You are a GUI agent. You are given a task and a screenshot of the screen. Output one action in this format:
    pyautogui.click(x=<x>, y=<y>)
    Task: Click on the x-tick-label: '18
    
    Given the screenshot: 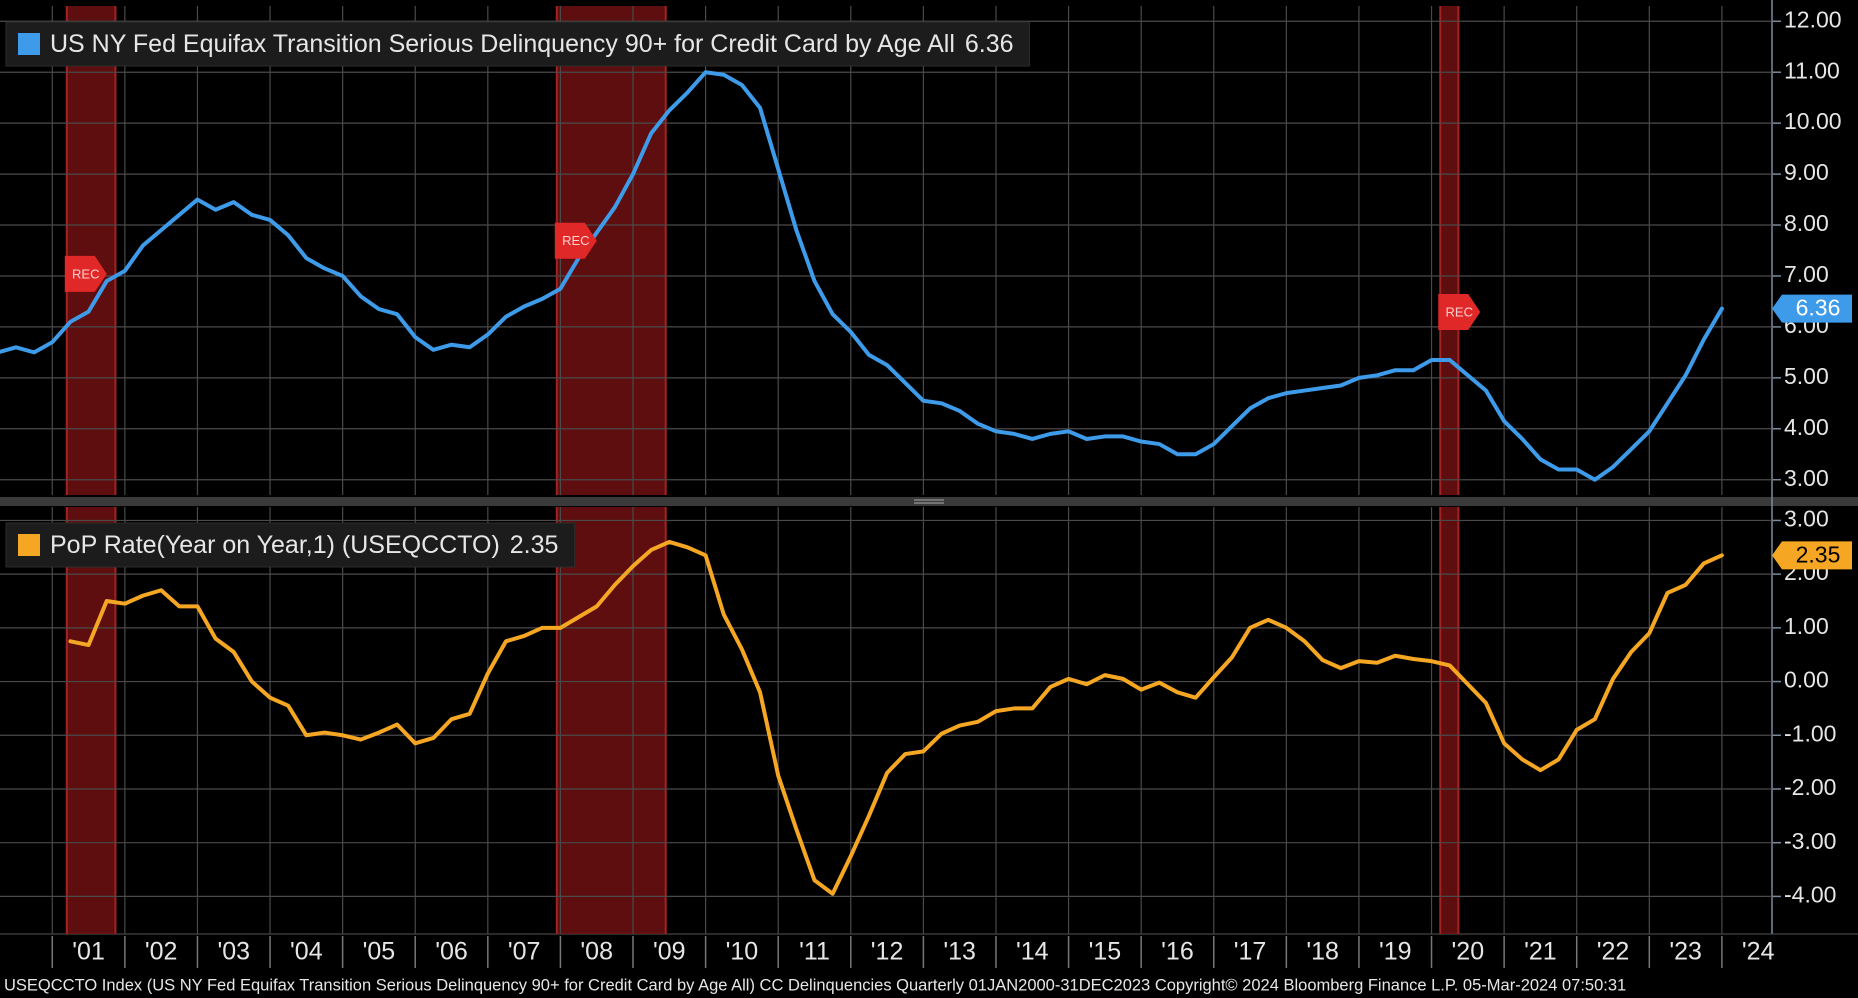 What is the action you would take?
    pyautogui.click(x=1322, y=952)
    